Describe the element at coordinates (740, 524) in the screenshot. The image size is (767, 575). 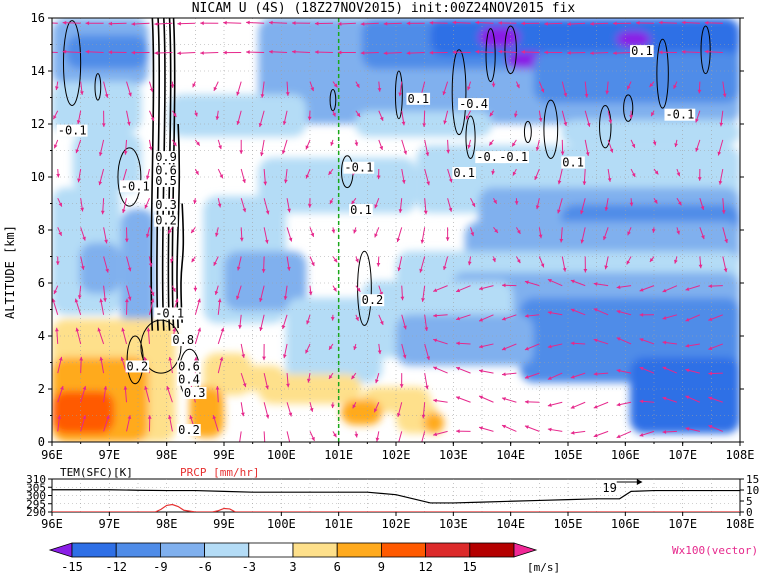
I see `surface-x-tick-label: 108E` at that location.